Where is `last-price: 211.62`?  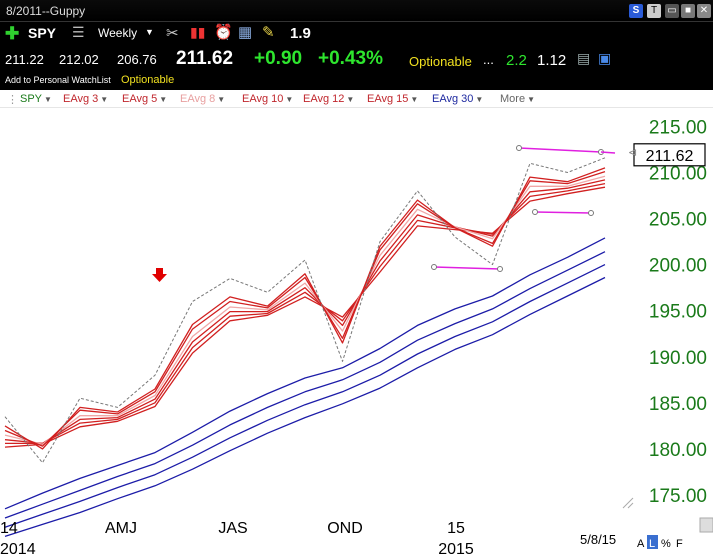 last-price: 211.62 is located at coordinates (205, 58).